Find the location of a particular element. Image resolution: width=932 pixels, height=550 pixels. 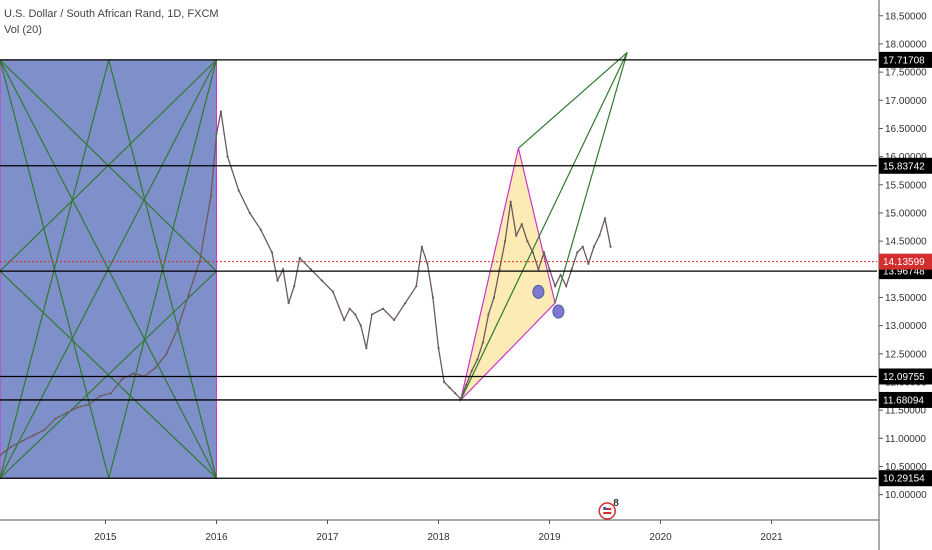

price-tick-label: 15.50000 is located at coordinates (906, 185).